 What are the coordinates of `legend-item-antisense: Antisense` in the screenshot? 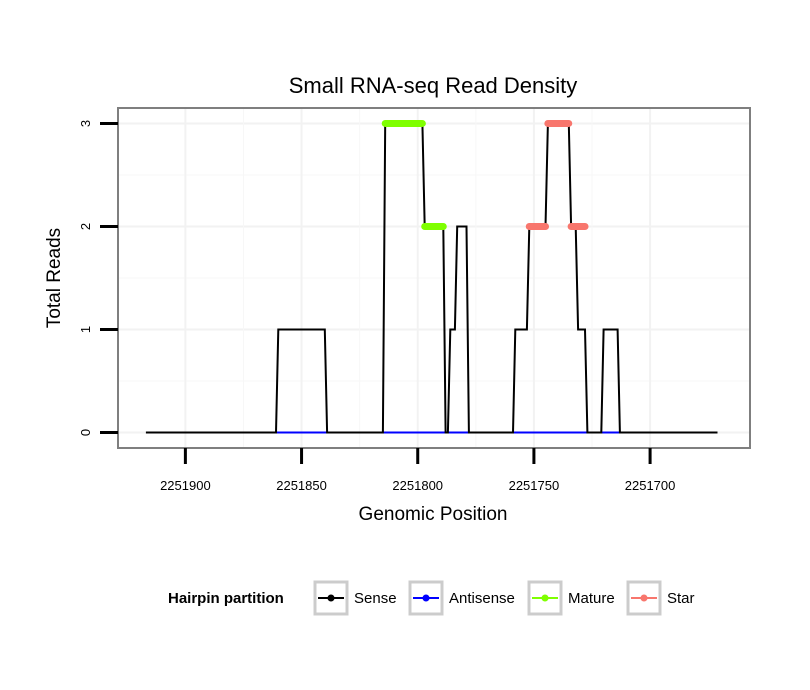 It's located at (461, 598).